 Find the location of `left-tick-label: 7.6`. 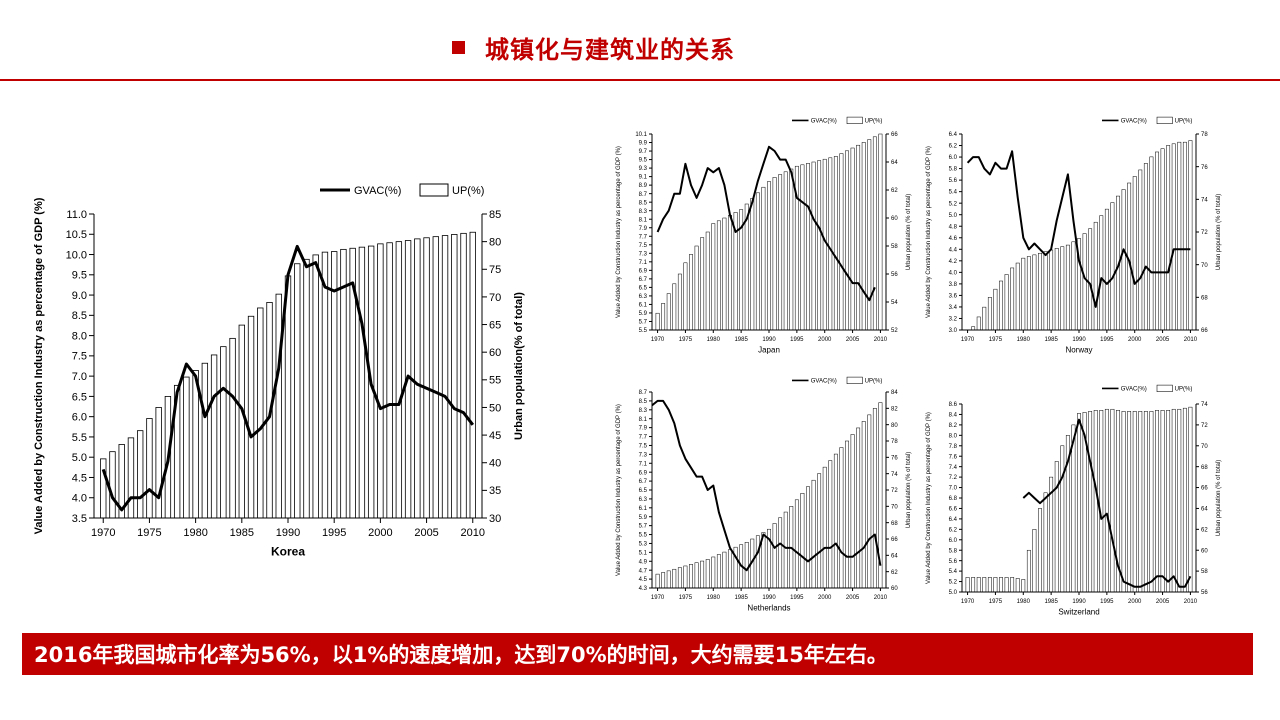

left-tick-label: 7.6 is located at coordinates (953, 457).